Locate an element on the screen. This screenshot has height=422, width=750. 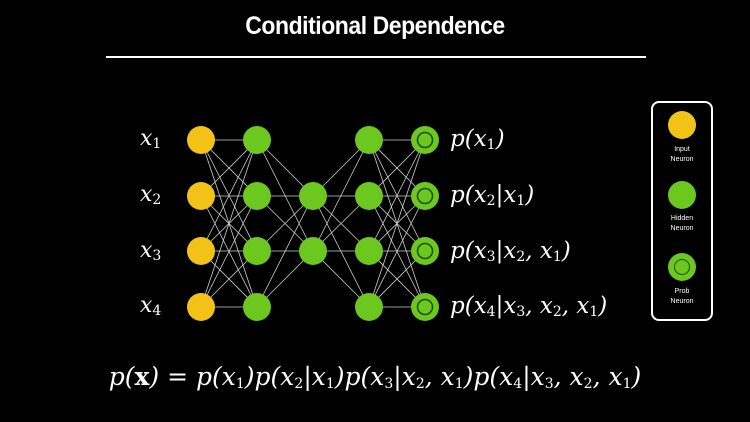
output-label-1: p(x1) is located at coordinates (477, 139).